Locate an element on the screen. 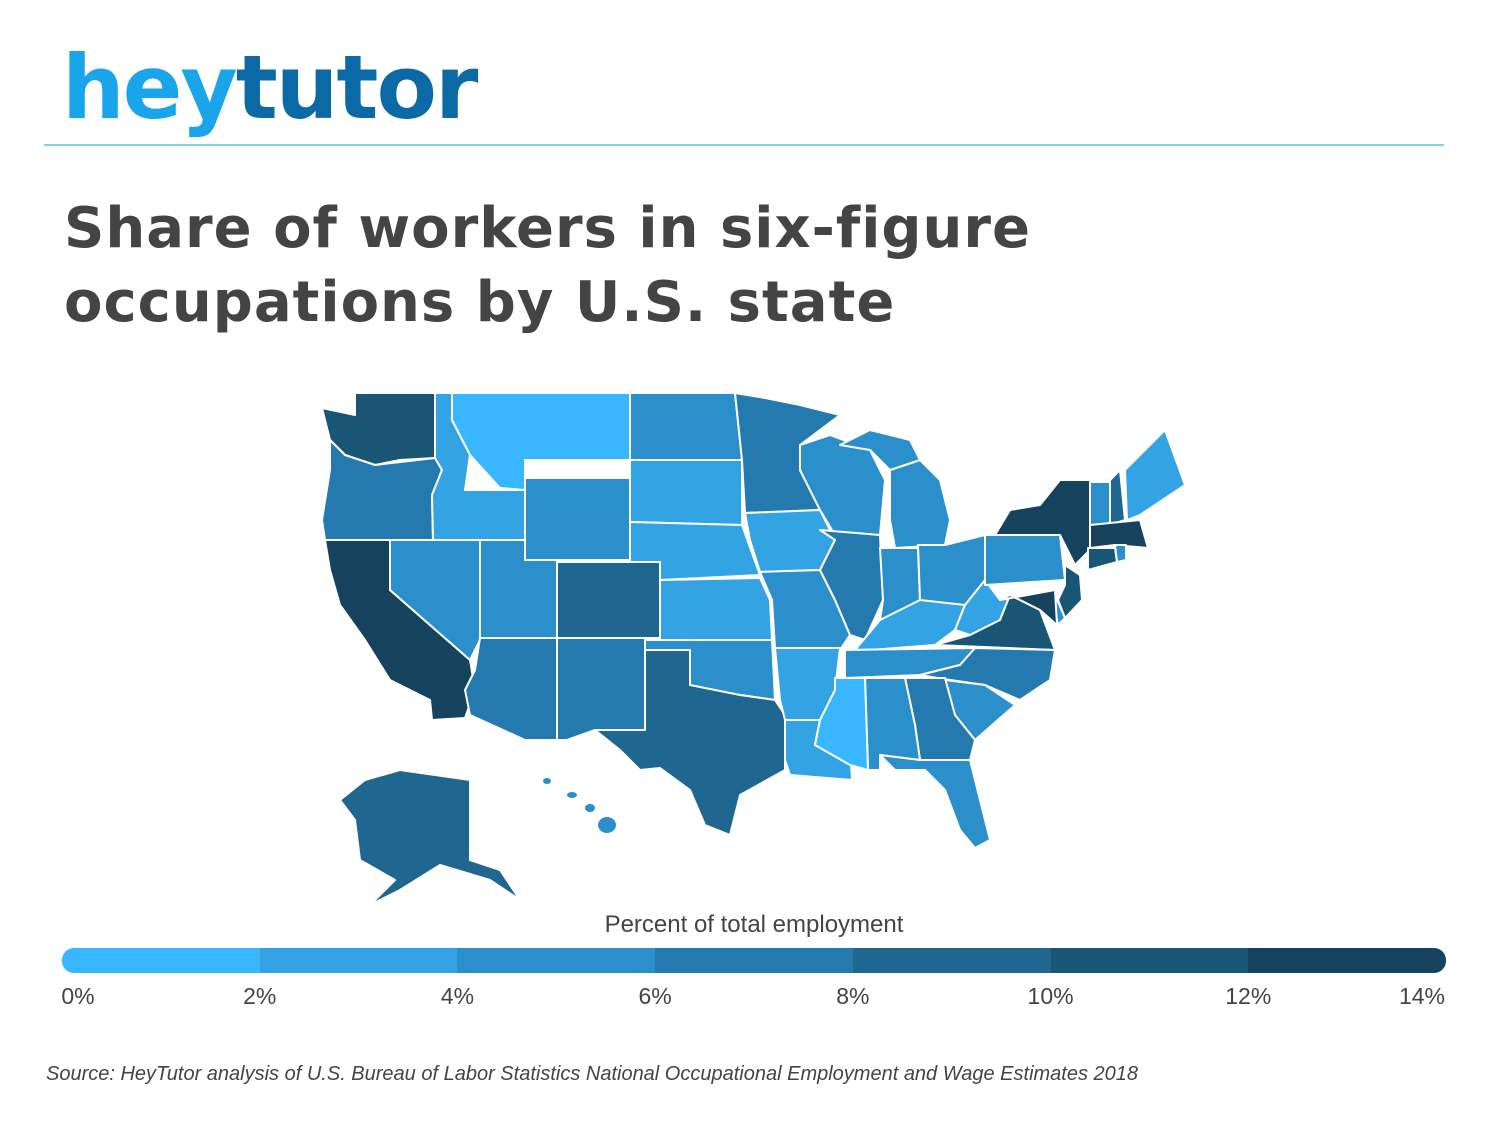  state-ks is located at coordinates (716, 609).